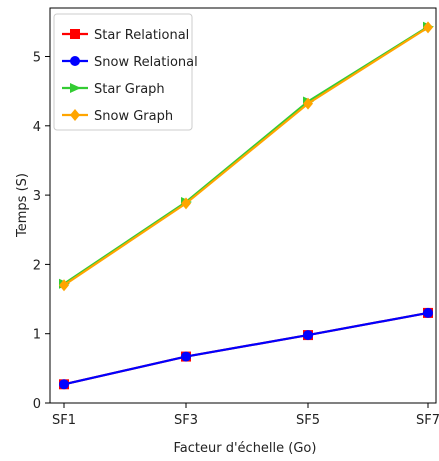  I want to click on y-tick-label: 5, so click(37, 58).